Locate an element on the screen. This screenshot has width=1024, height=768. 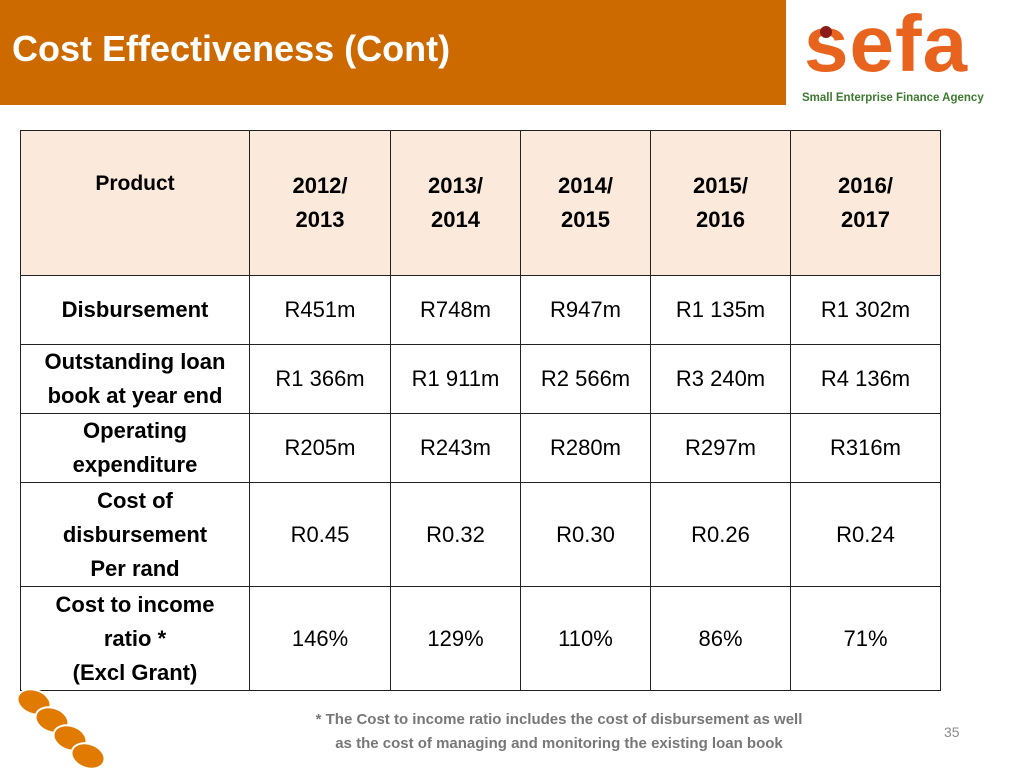
header-year: 2013/2014 is located at coordinates (455, 203).